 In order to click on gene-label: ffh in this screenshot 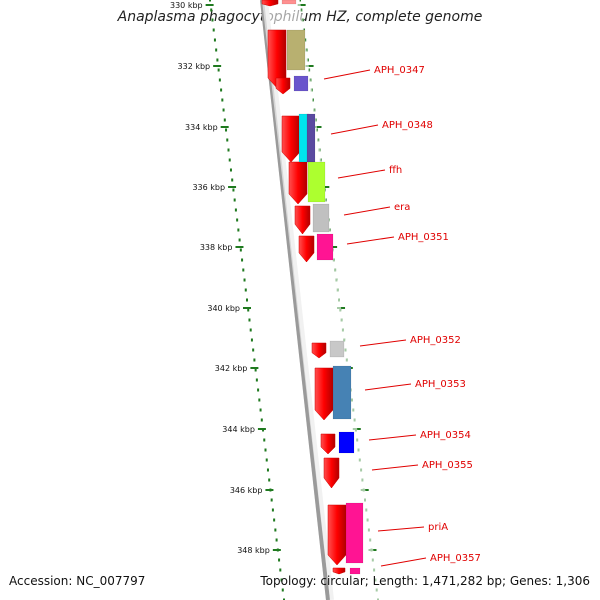, I will do `click(395, 170)`.